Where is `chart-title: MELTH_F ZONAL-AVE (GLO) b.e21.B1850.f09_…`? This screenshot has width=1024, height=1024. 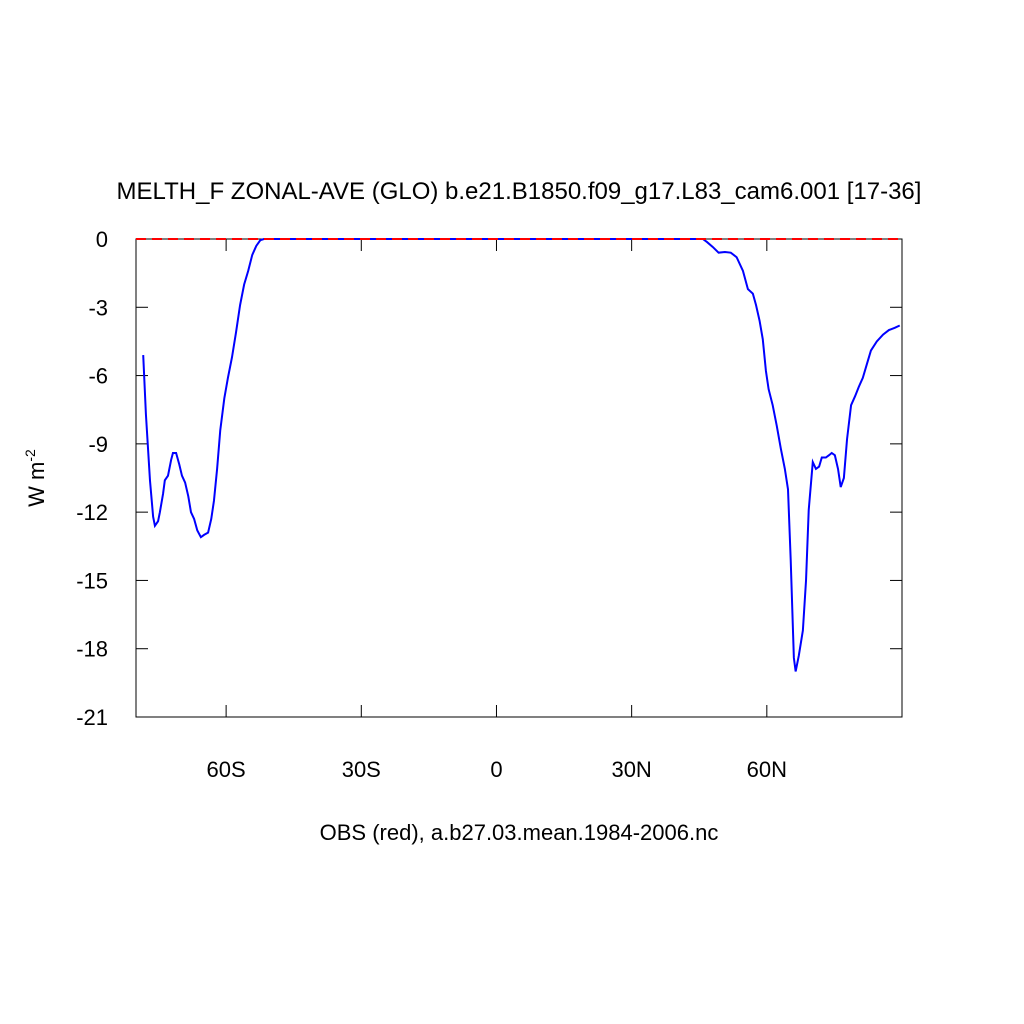
chart-title: MELTH_F ZONAL-AVE (GLO) b.e21.B1850.f09_… is located at coordinates (519, 191).